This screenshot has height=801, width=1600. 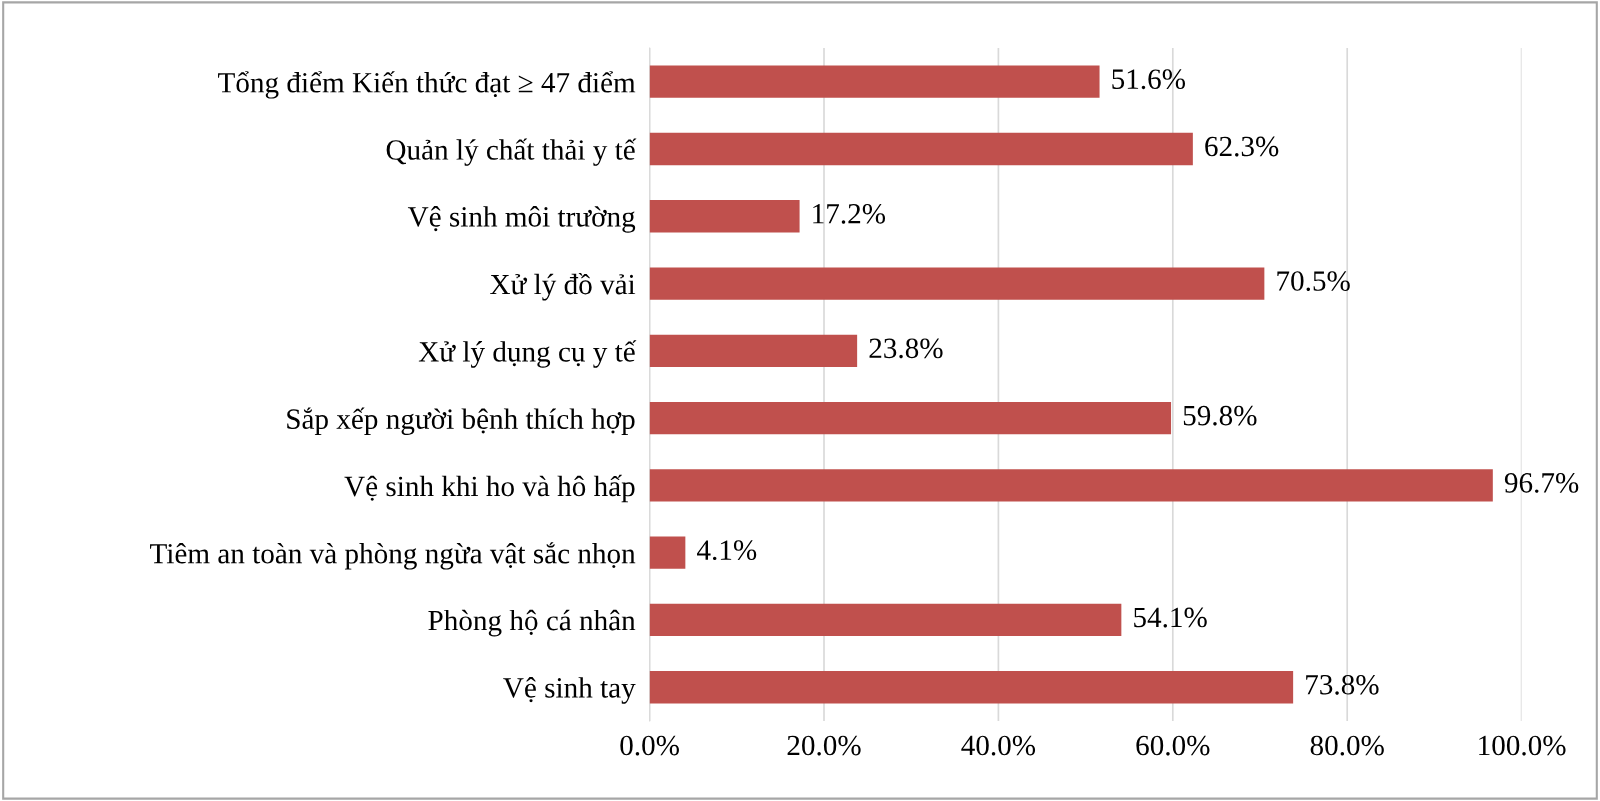 I want to click on data-label: 23.8%, so click(x=906, y=348).